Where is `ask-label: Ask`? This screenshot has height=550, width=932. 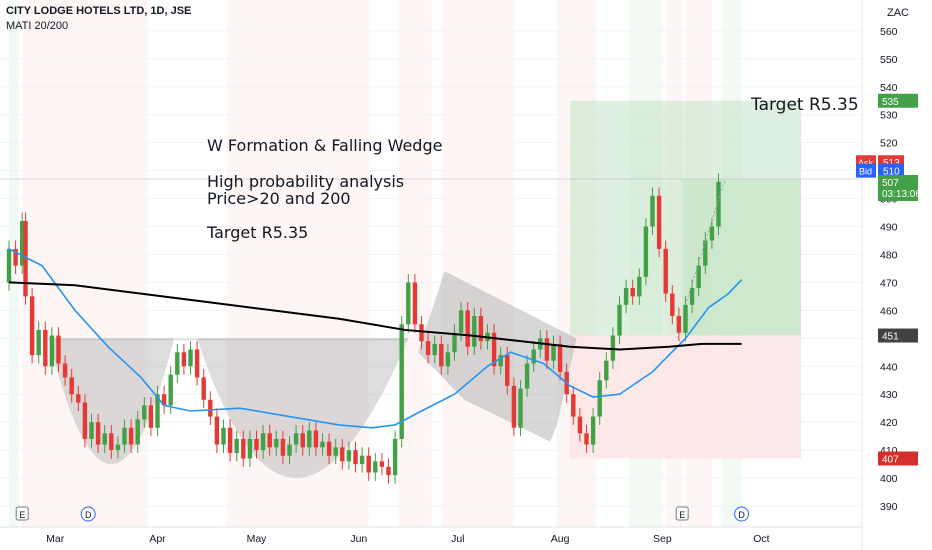 ask-label: Ask is located at coordinates (866, 163).